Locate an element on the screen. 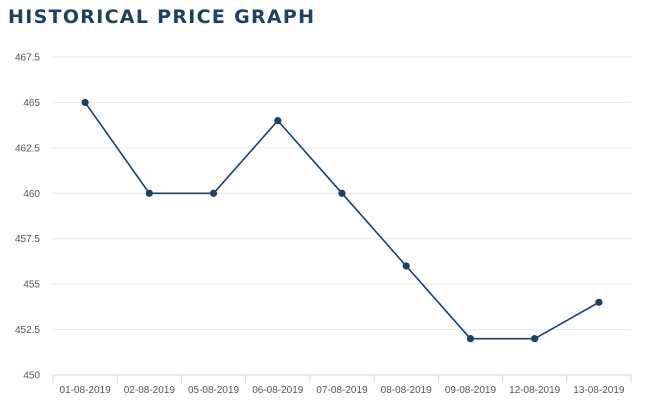 The height and width of the screenshot is (415, 658). x-tick-label: 02-08-2019 is located at coordinates (150, 390).